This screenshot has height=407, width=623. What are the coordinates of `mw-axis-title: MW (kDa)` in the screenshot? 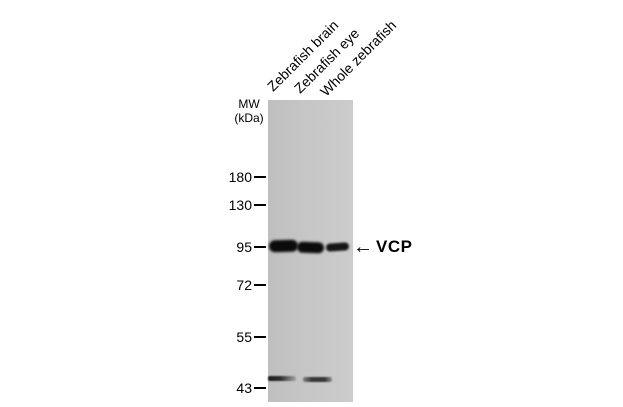 It's located at (249, 111).